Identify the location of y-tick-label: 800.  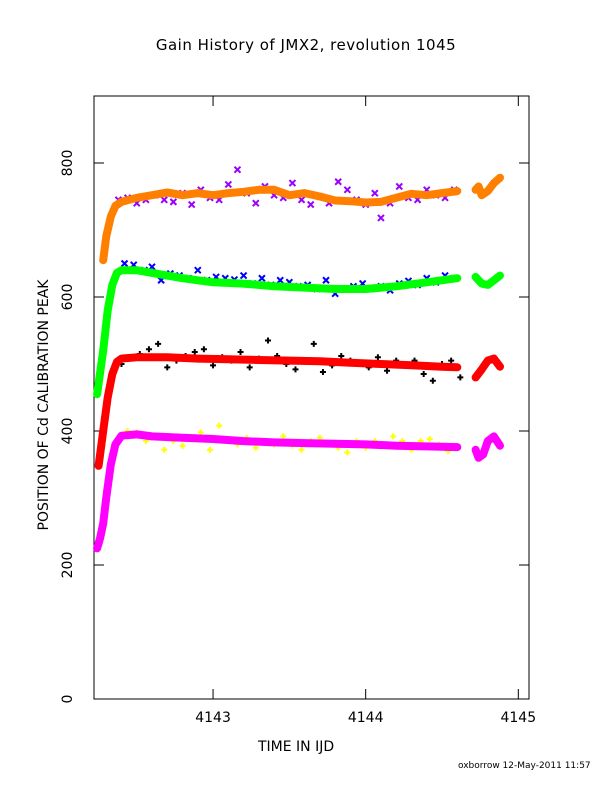
(68, 163).